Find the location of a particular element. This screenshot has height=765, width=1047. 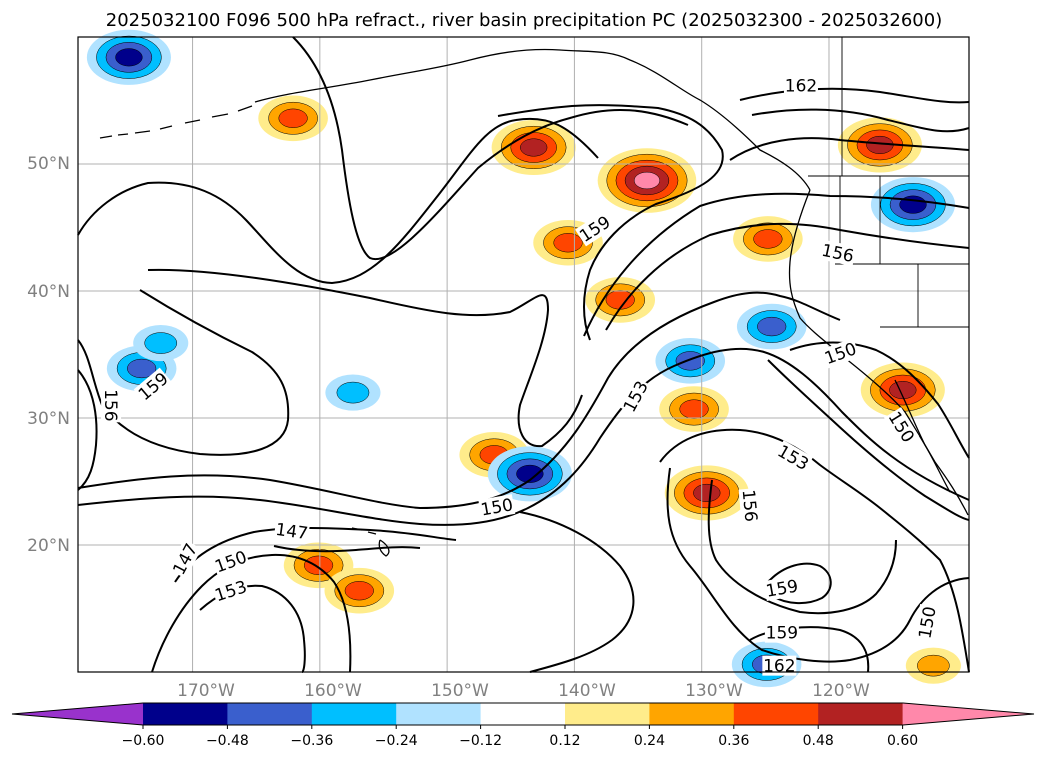

colorbar-tick-label: 0.48 is located at coordinates (818, 741).